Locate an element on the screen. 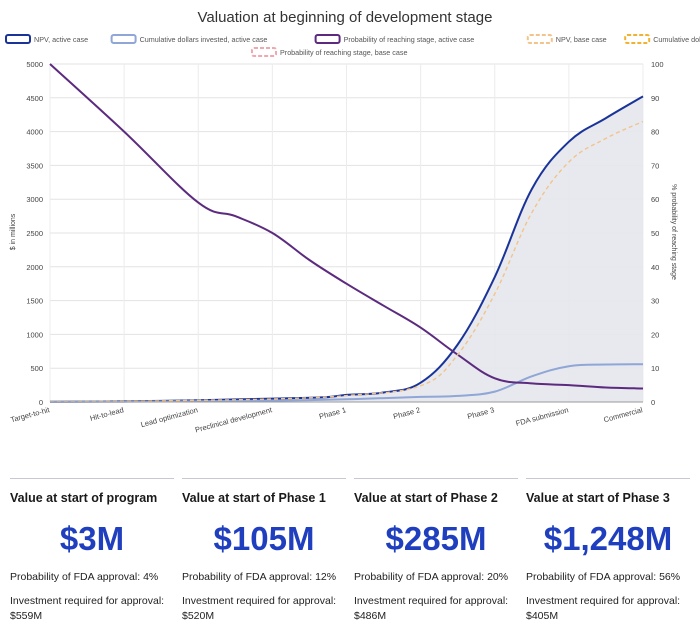  card-probability: Probability of FDA approval: 12% is located at coordinates (259, 577).